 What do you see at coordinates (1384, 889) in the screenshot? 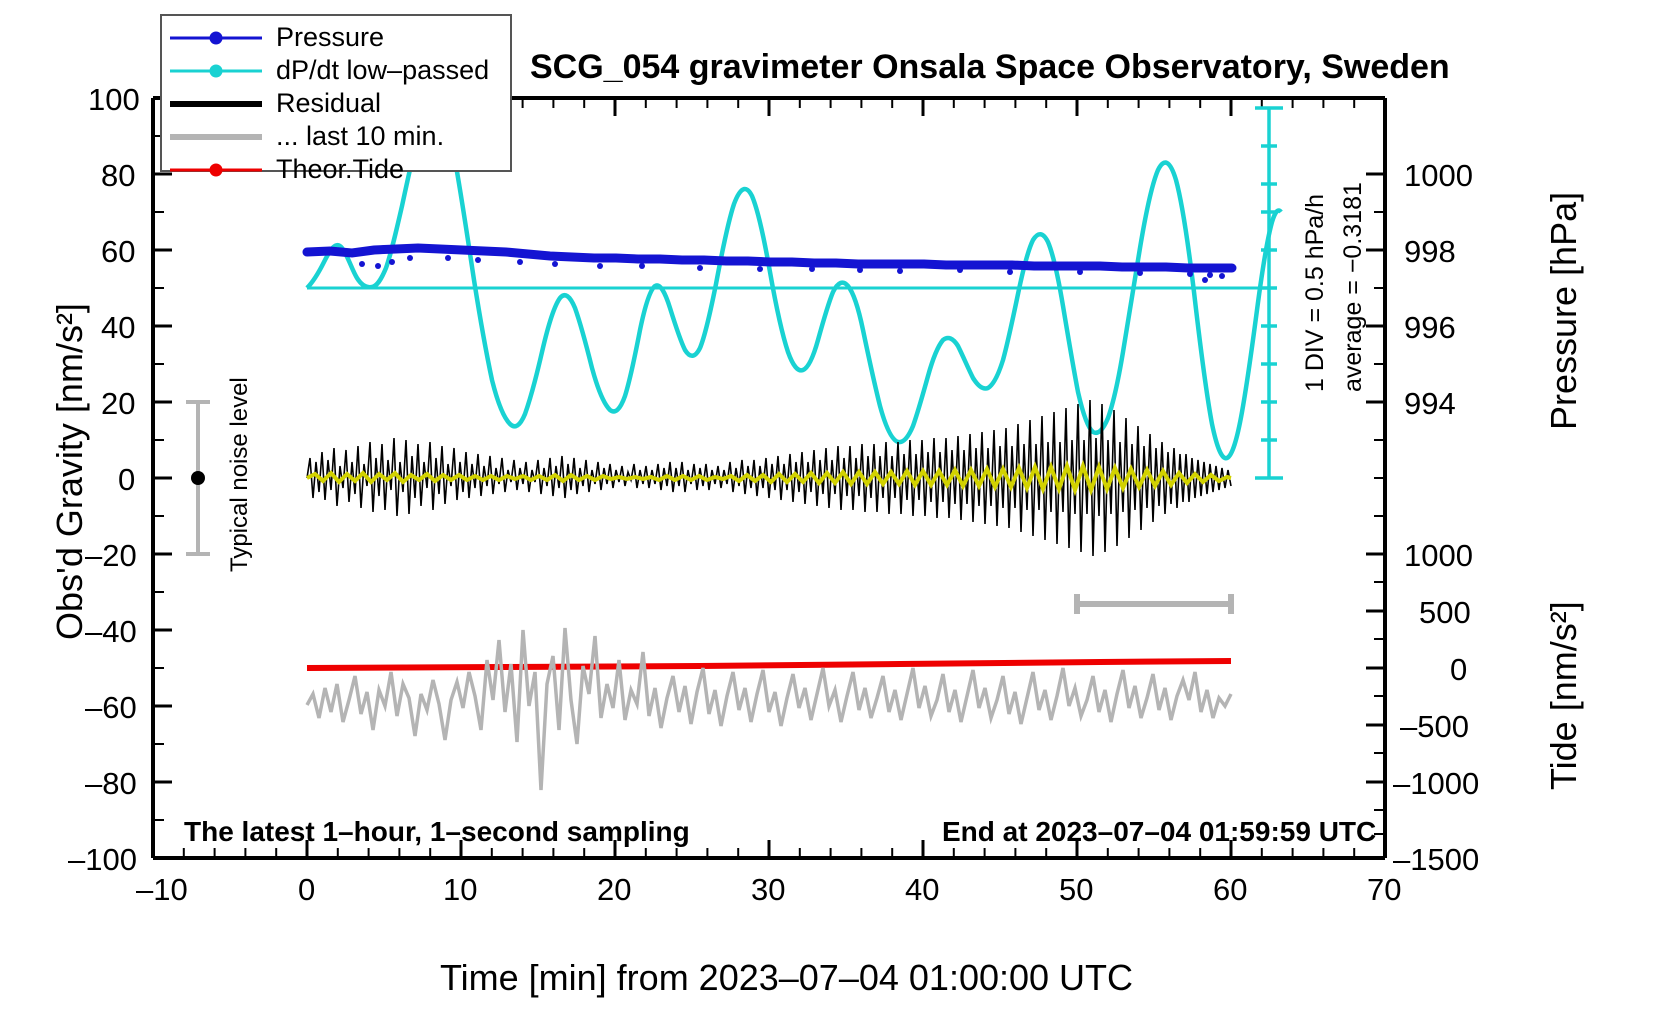
I see `x-tick-label: 70` at bounding box center [1384, 889].